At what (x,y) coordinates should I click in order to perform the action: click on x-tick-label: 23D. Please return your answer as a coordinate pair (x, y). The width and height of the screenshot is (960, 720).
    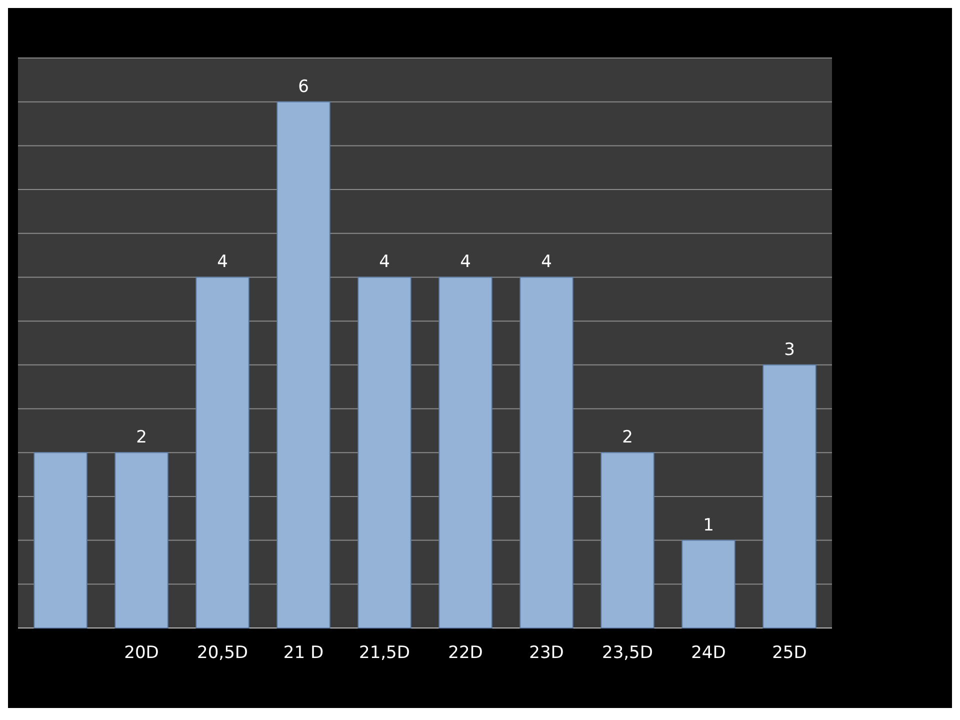
    Looking at the image, I should click on (546, 653).